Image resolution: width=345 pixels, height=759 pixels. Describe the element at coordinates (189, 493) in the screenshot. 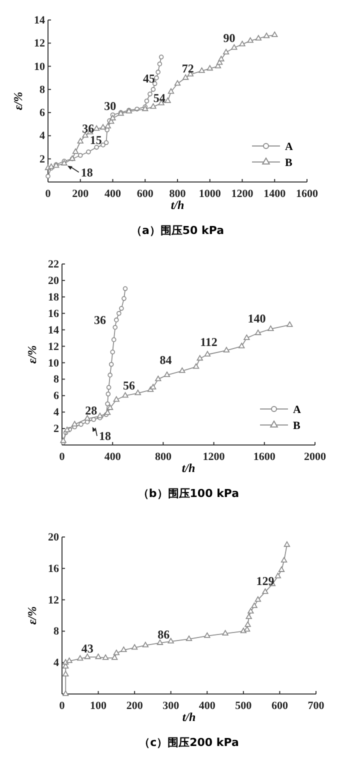

I see `text: （b）围压100 kPa` at that location.